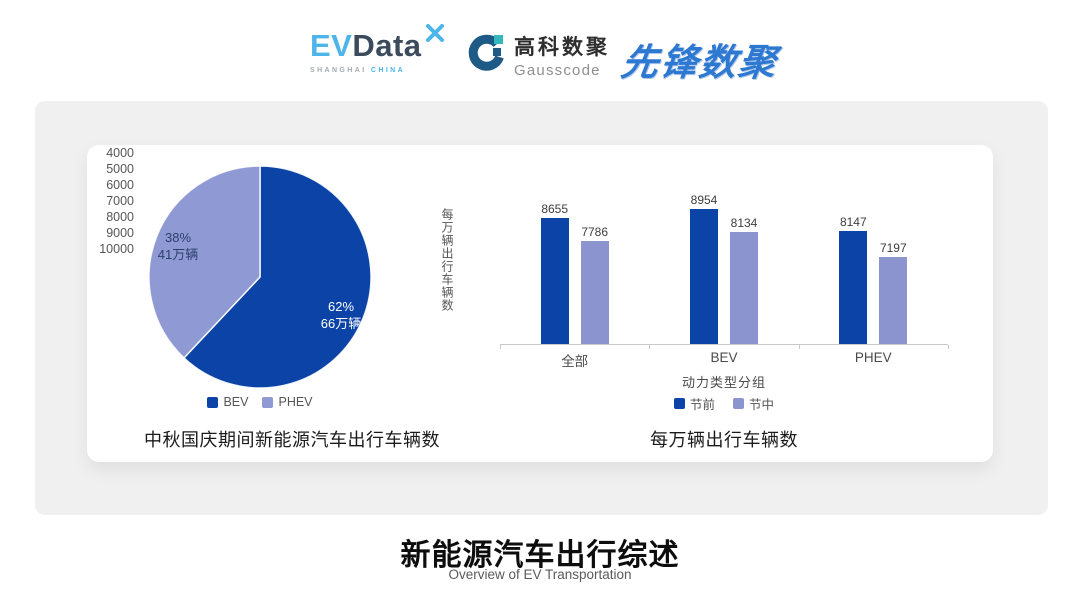 The image size is (1080, 608). What do you see at coordinates (699, 62) in the screenshot?
I see `xianfeng-logo: 先锋数聚` at bounding box center [699, 62].